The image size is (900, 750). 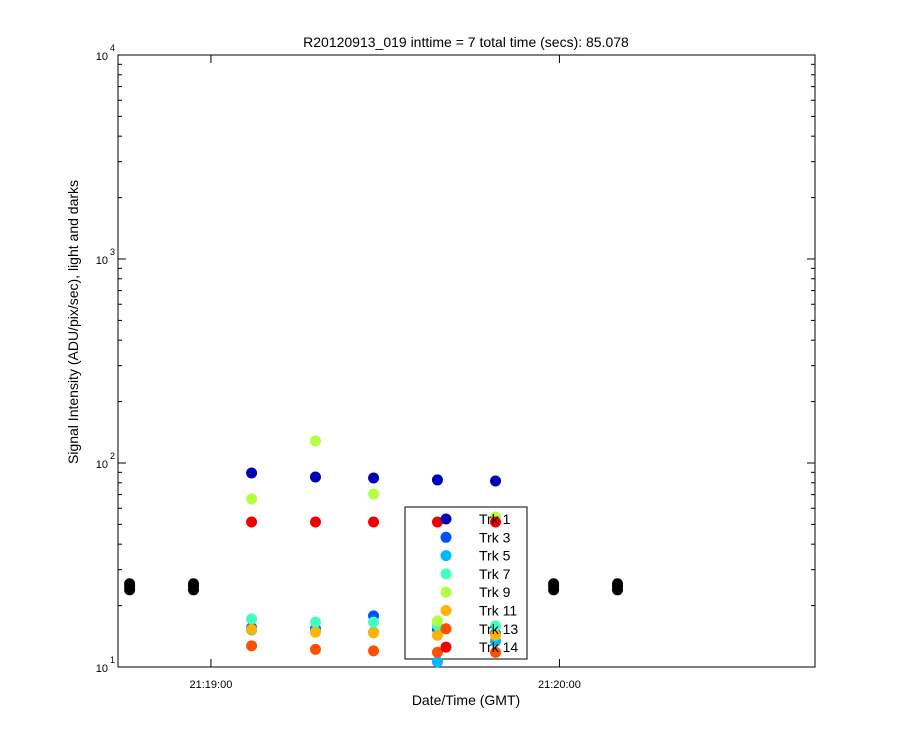 What do you see at coordinates (495, 556) in the screenshot?
I see `legend-label: Trk 5` at bounding box center [495, 556].